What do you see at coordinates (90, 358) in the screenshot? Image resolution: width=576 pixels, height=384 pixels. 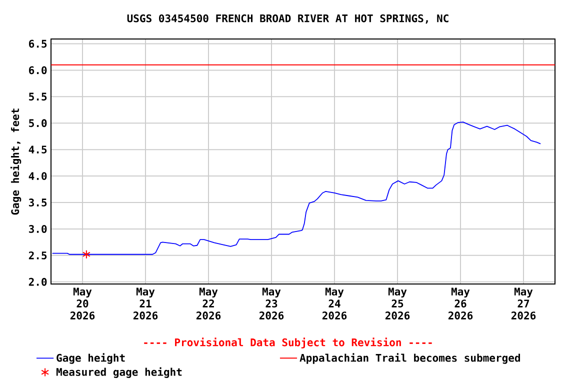 I see `legend-label: Gage height` at bounding box center [90, 358].